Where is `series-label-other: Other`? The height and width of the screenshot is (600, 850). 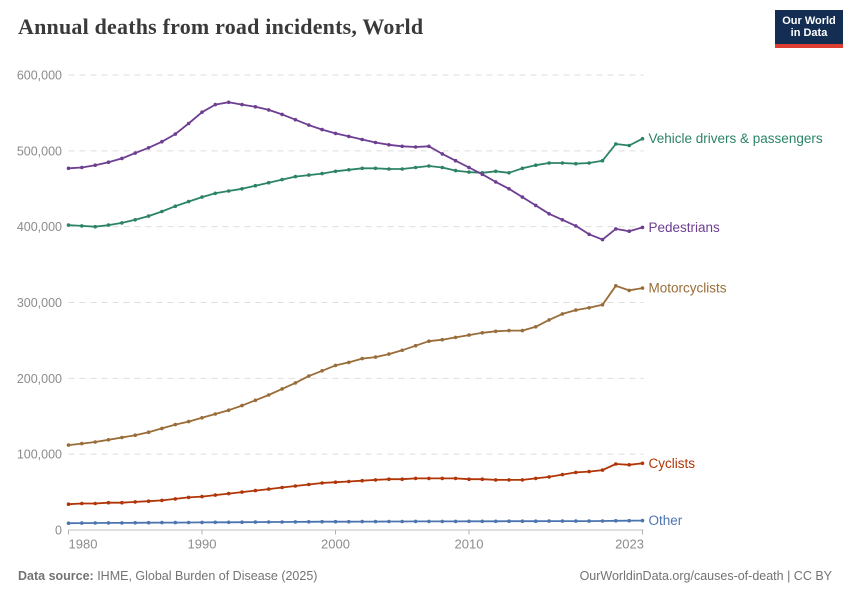
series-label-other: Other is located at coordinates (666, 520).